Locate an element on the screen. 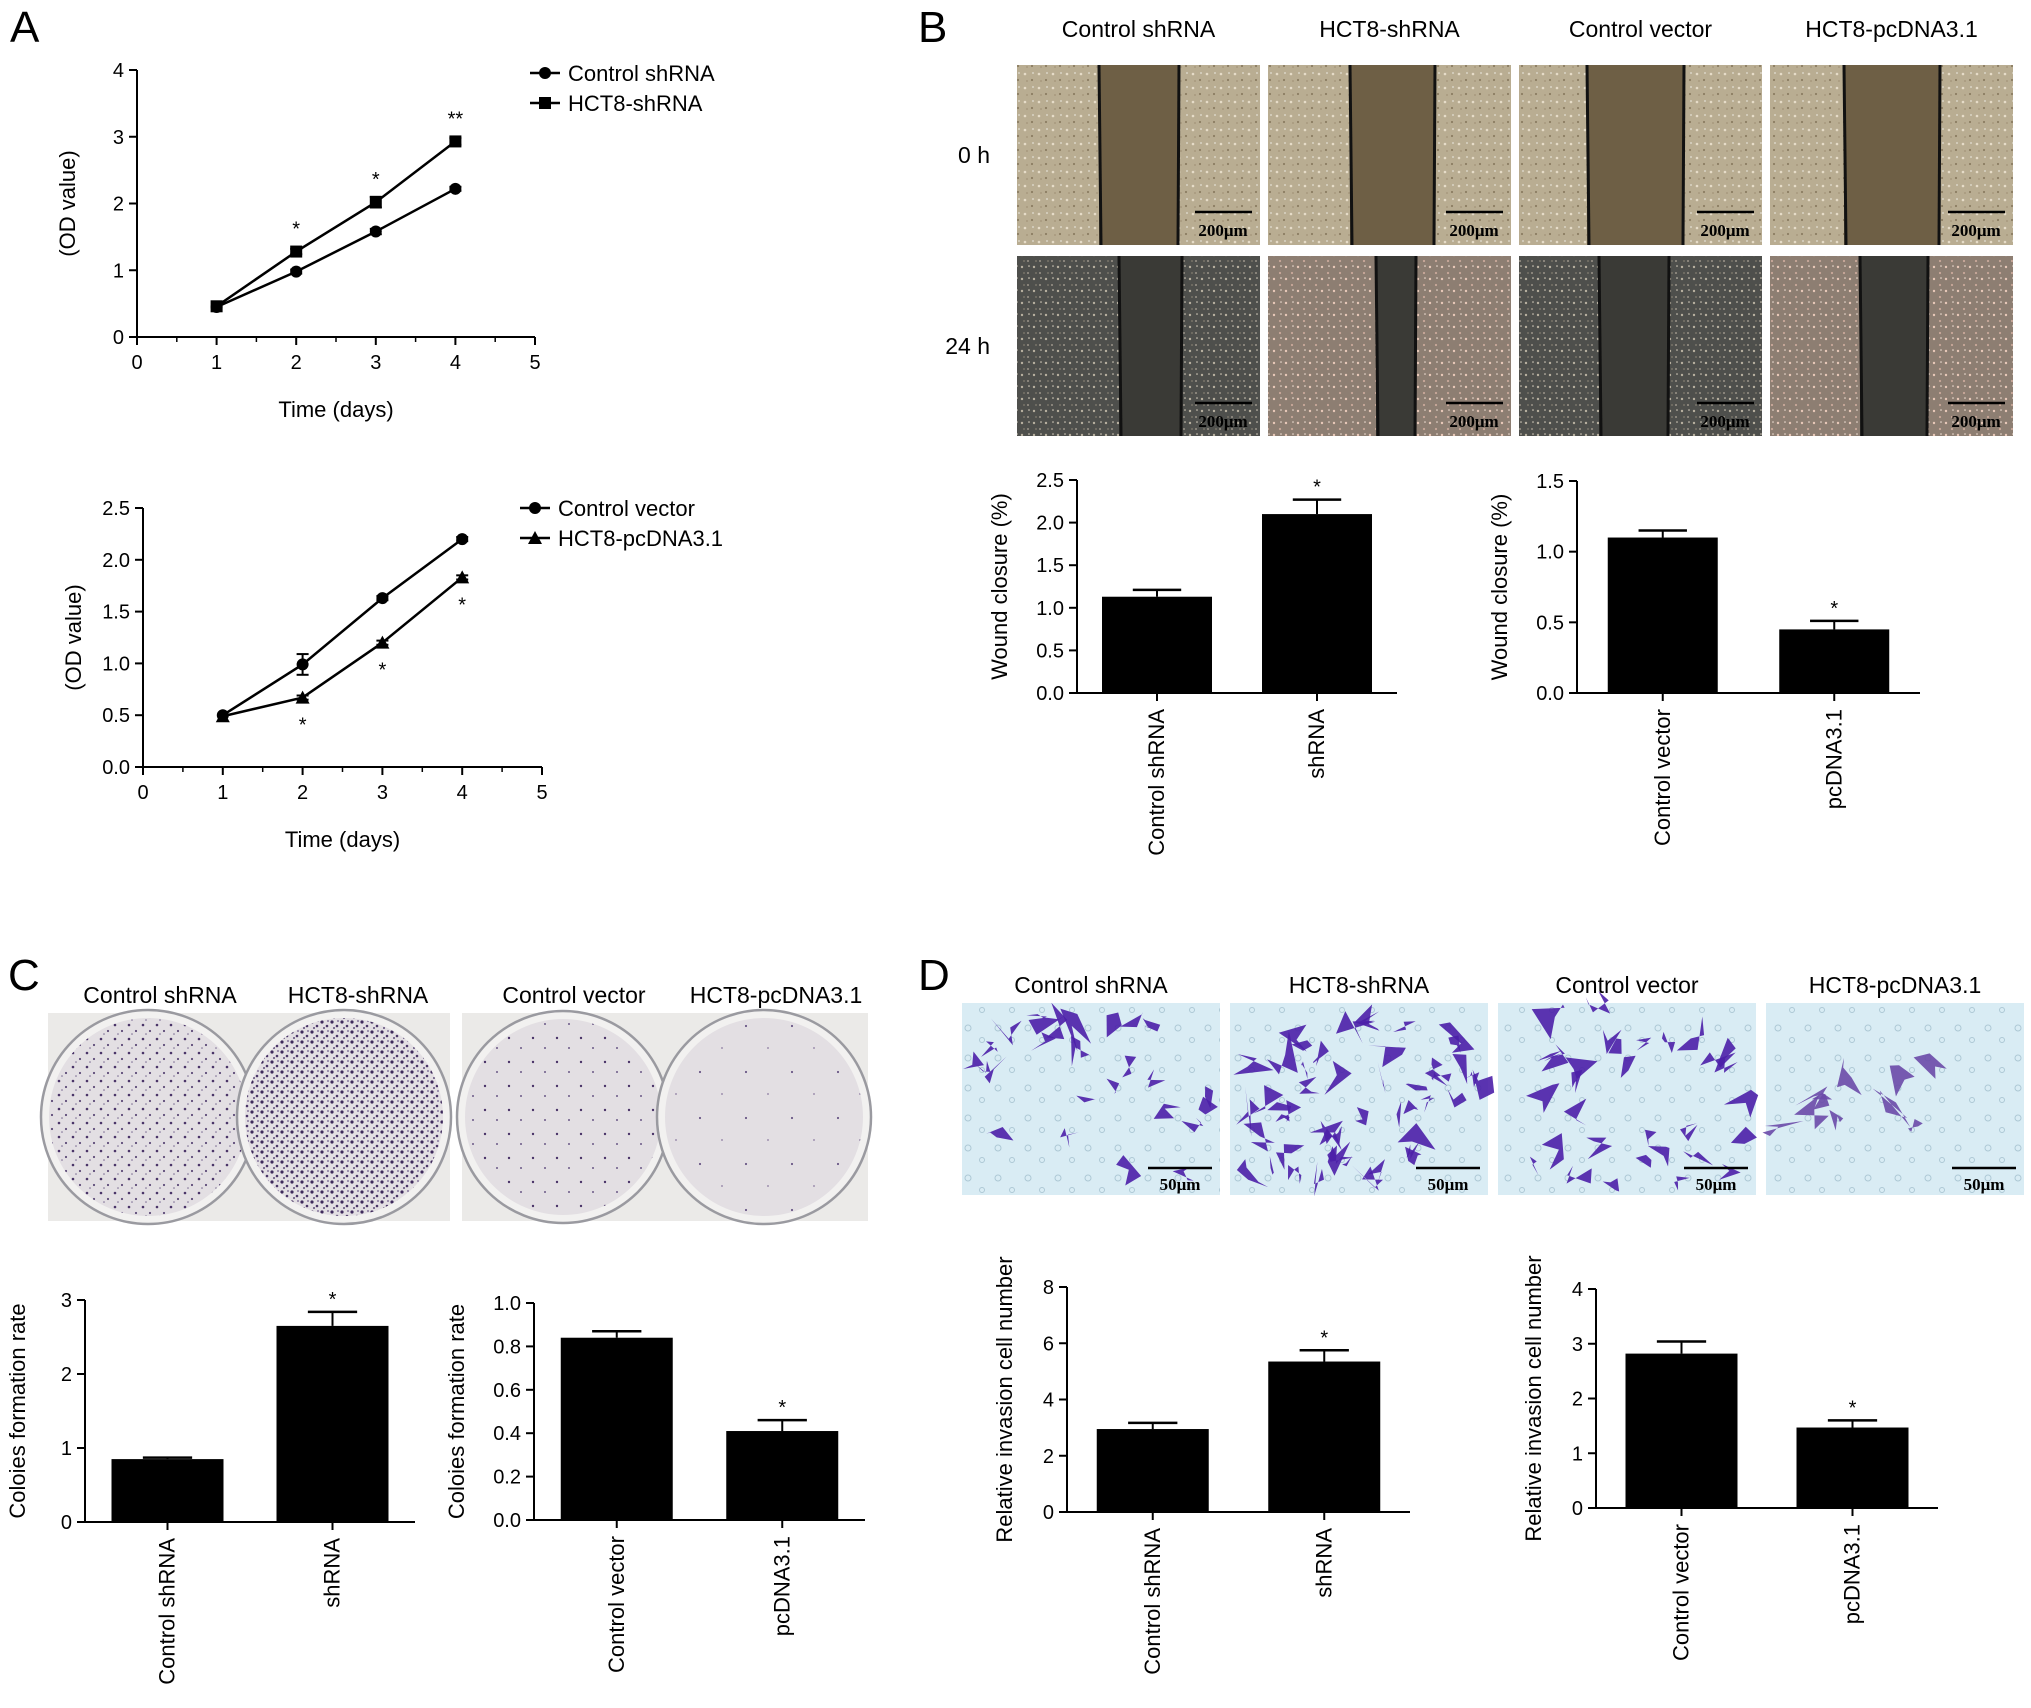 Image resolution: width=2031 pixels, height=1708 pixels. micrograph-texture is located at coordinates (1895, 1099).